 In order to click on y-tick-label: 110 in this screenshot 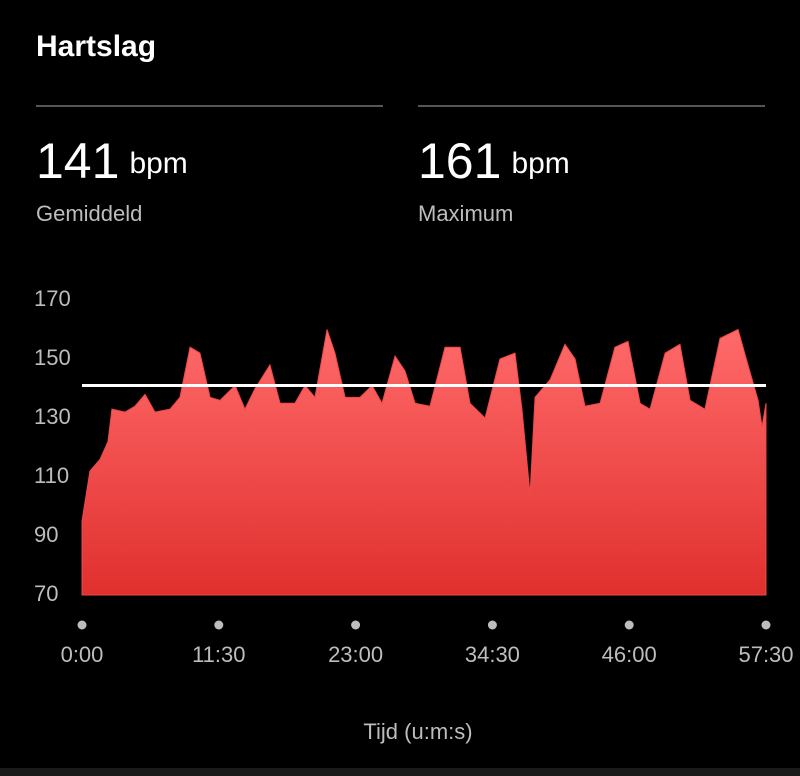, I will do `click(51, 475)`.